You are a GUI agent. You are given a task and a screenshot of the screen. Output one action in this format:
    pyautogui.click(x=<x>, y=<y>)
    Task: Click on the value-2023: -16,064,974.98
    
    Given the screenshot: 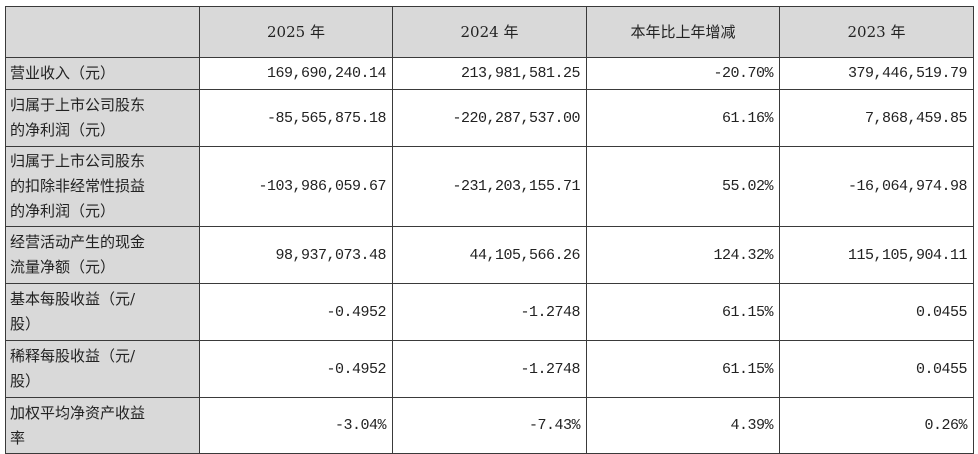 What is the action you would take?
    pyautogui.click(x=876, y=186)
    